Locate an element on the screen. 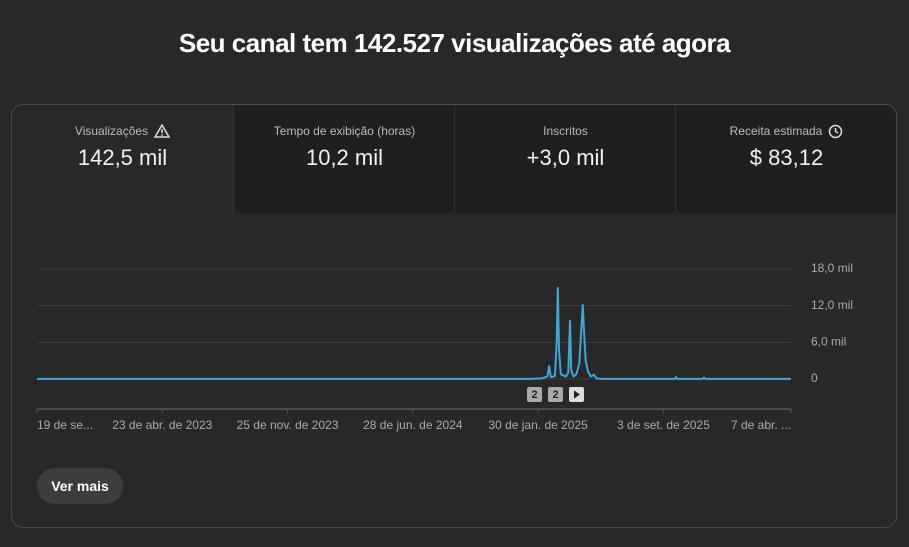 Image resolution: width=909 pixels, height=547 pixels. y-tick-label: 0 is located at coordinates (814, 378).